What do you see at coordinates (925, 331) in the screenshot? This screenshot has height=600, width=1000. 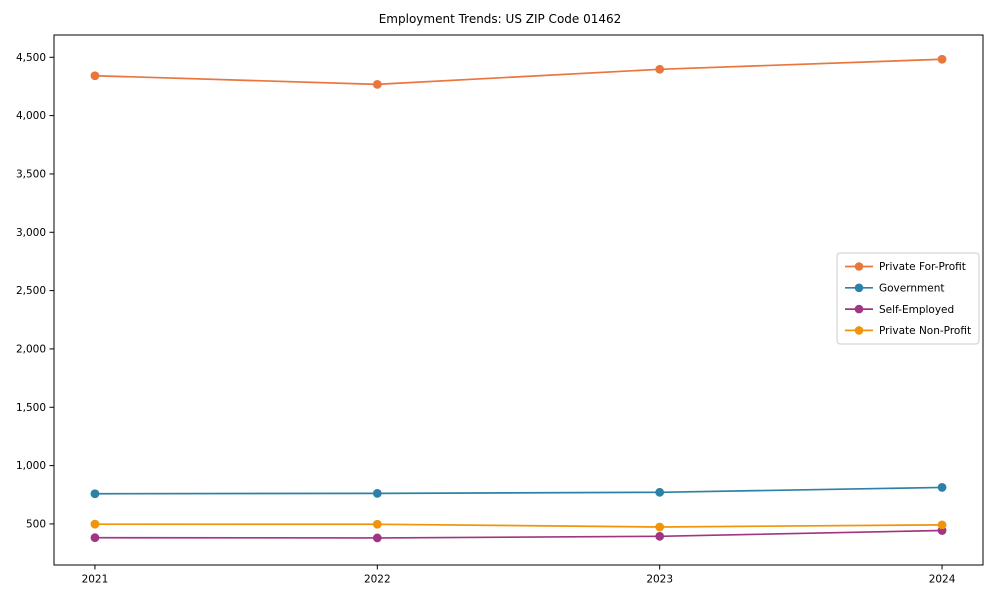 I see `legend-label: Private Non-Profit` at bounding box center [925, 331].